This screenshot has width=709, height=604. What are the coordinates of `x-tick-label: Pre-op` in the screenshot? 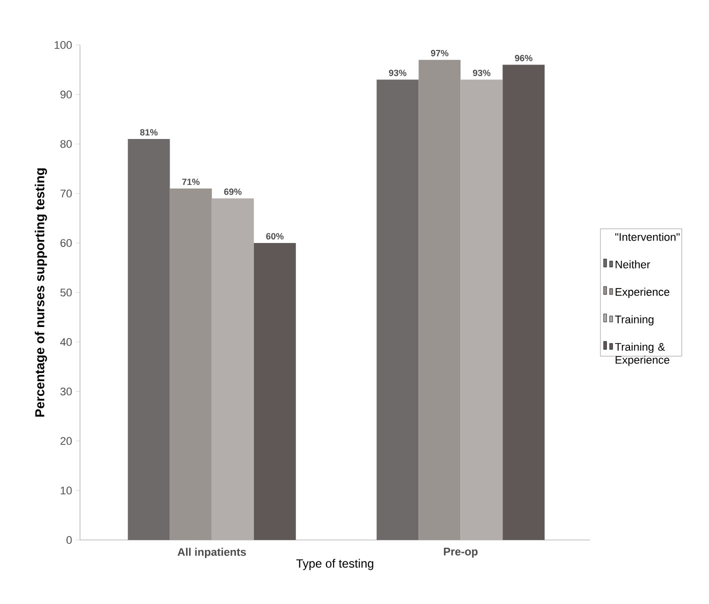 It's located at (461, 553).